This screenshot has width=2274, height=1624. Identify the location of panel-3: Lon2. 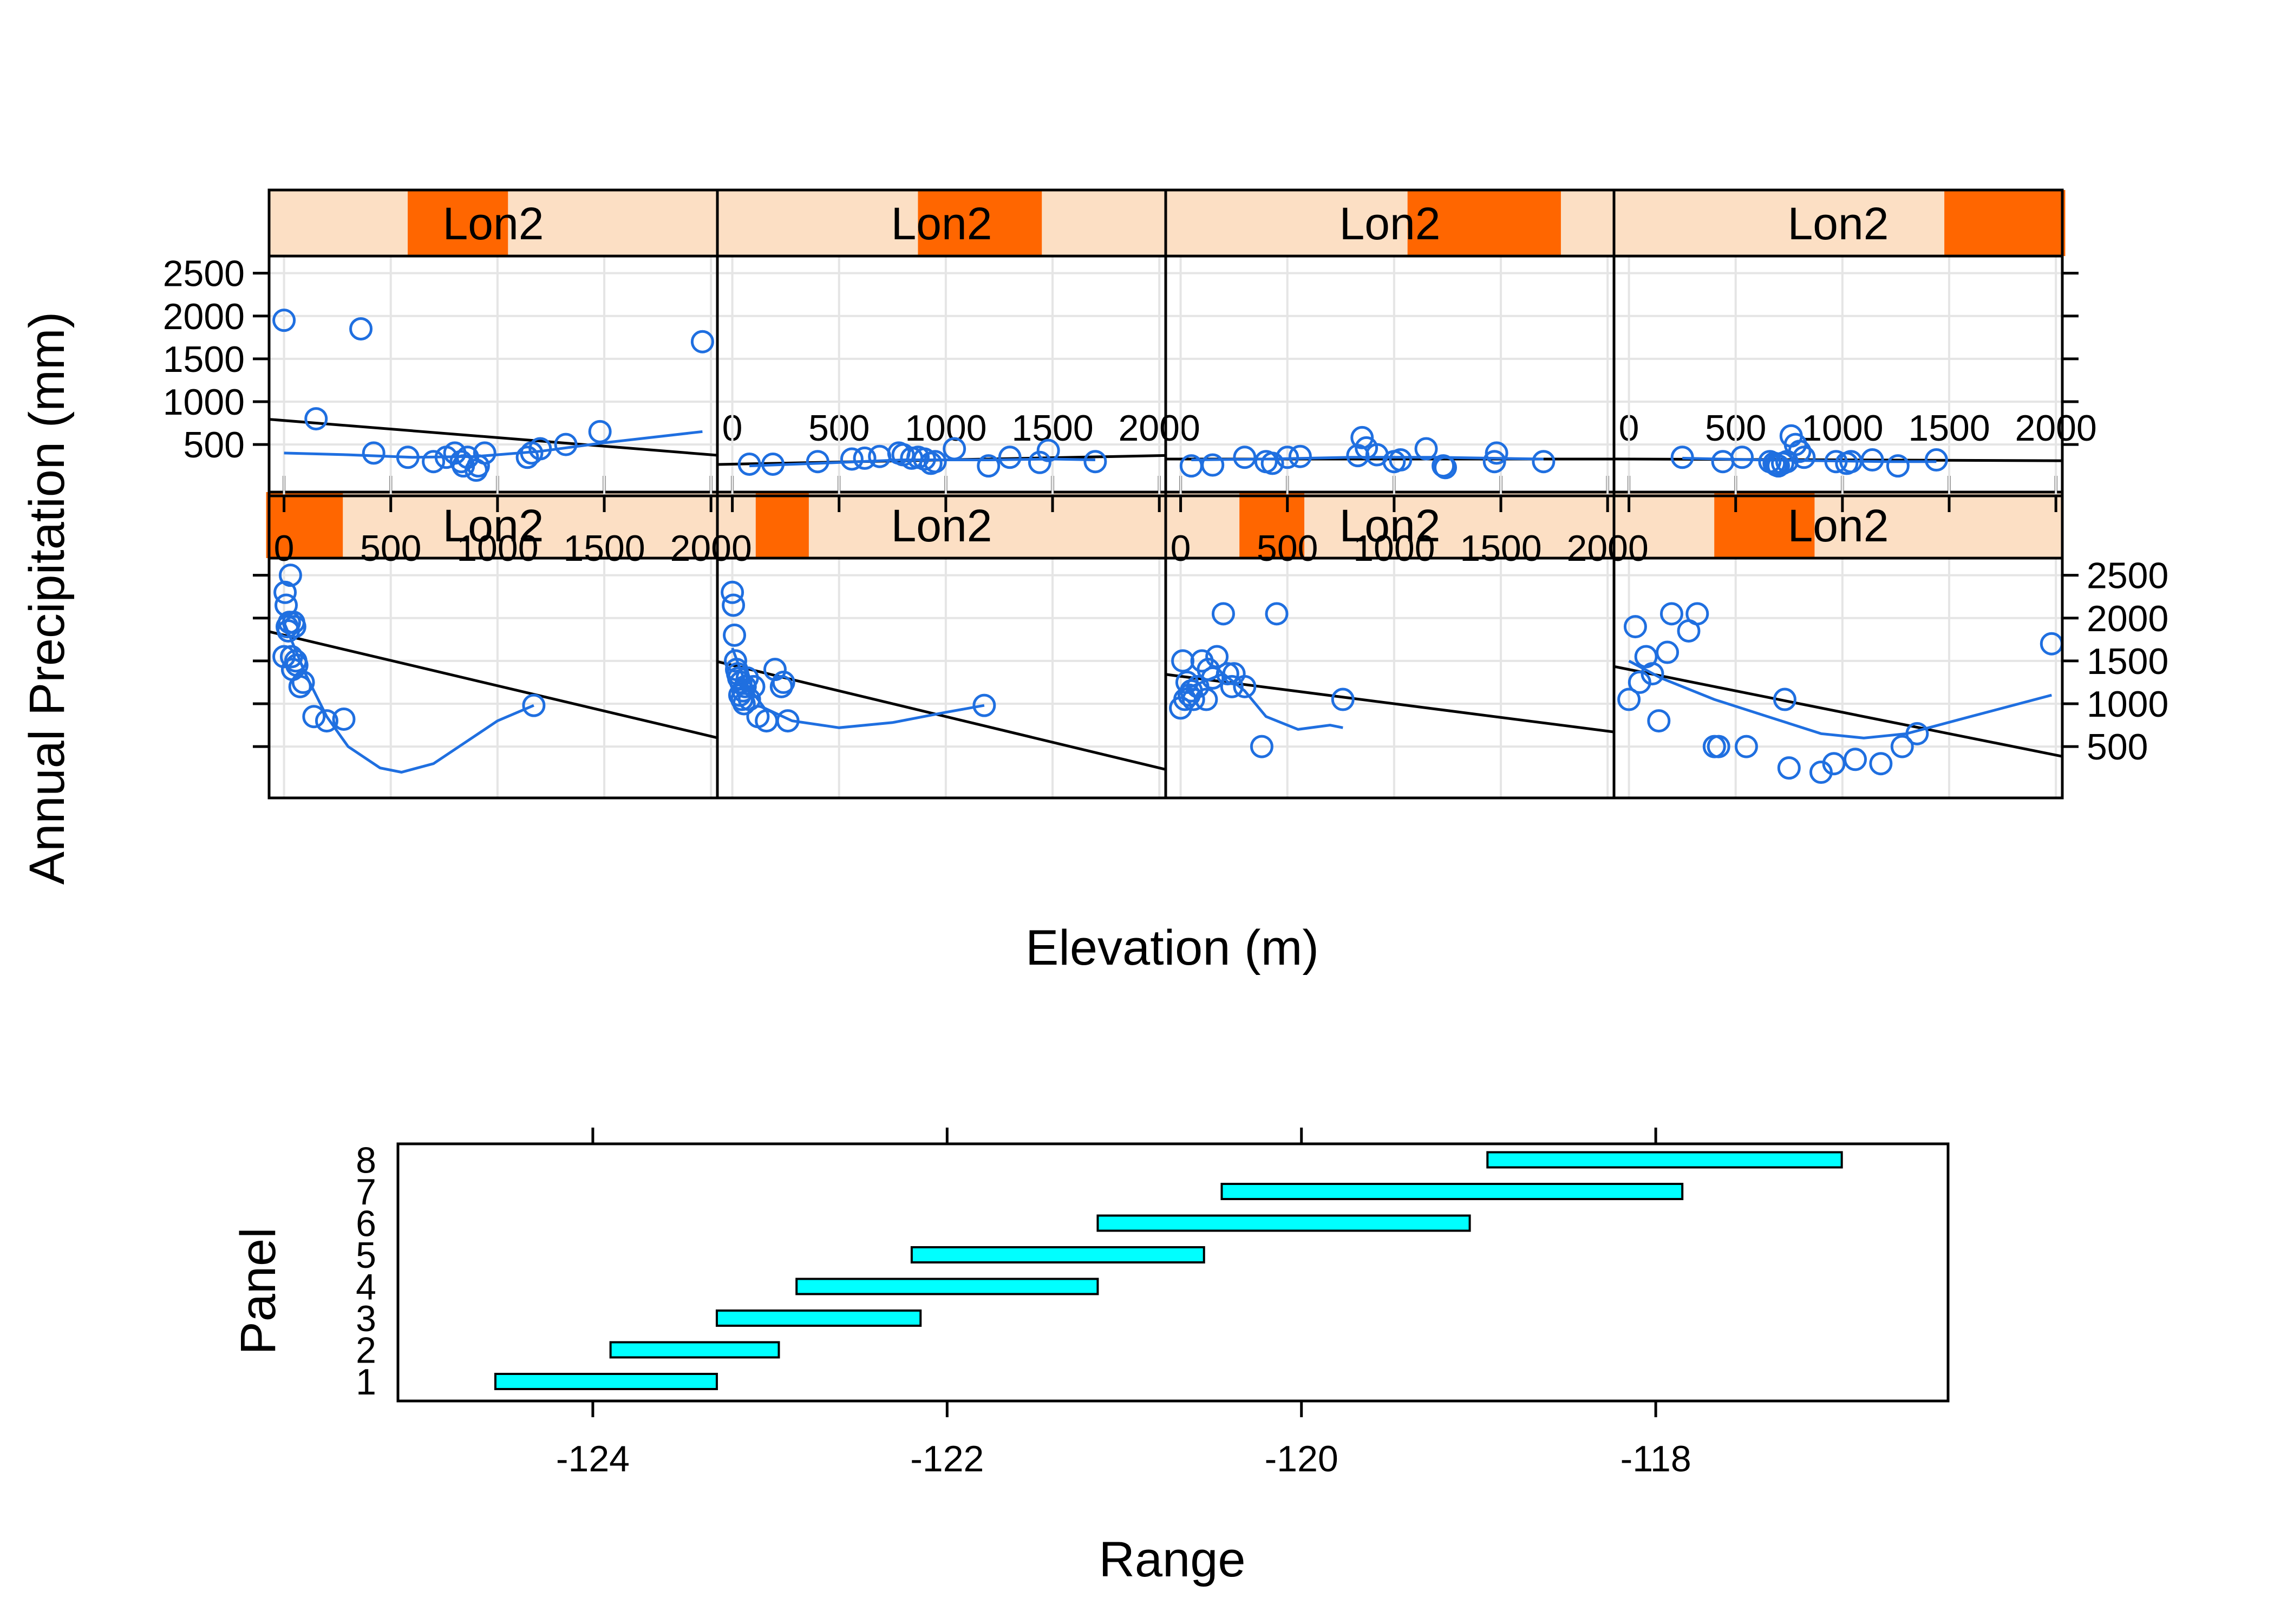
(1390, 638).